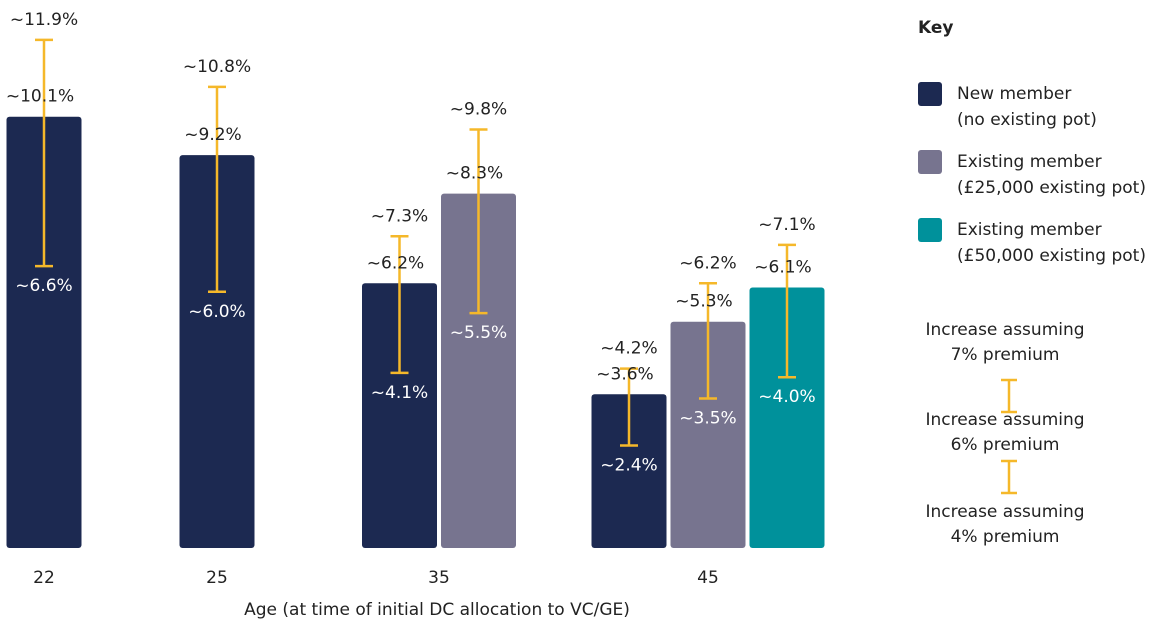 The width and height of the screenshot is (1174, 624). Describe the element at coordinates (628, 349) in the screenshot. I see `high-label: ~4.2%` at that location.